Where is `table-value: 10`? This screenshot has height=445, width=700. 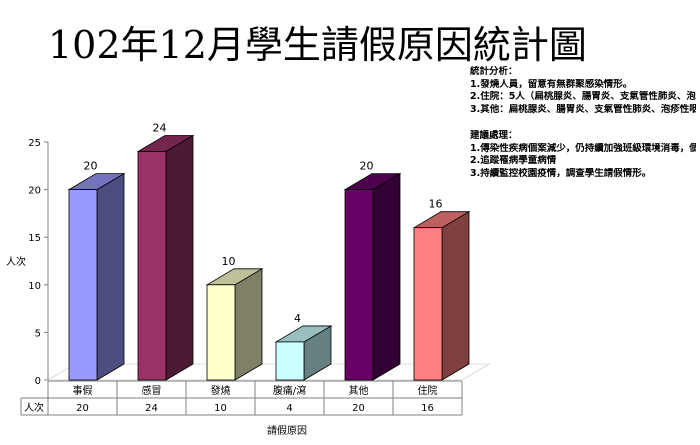 table-value: 10 is located at coordinates (220, 408).